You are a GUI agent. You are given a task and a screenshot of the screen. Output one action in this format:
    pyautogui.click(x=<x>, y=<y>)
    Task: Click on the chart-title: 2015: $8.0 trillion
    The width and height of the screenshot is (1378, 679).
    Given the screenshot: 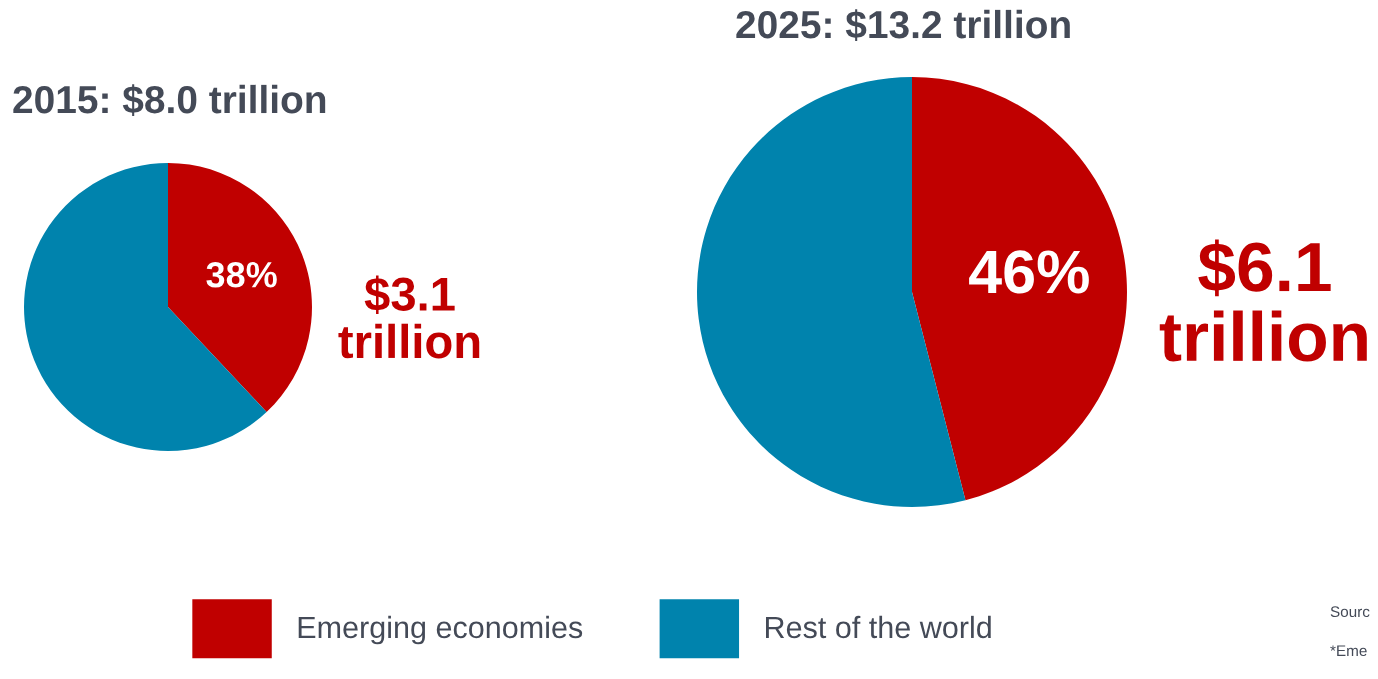 What is the action you would take?
    pyautogui.click(x=169, y=100)
    